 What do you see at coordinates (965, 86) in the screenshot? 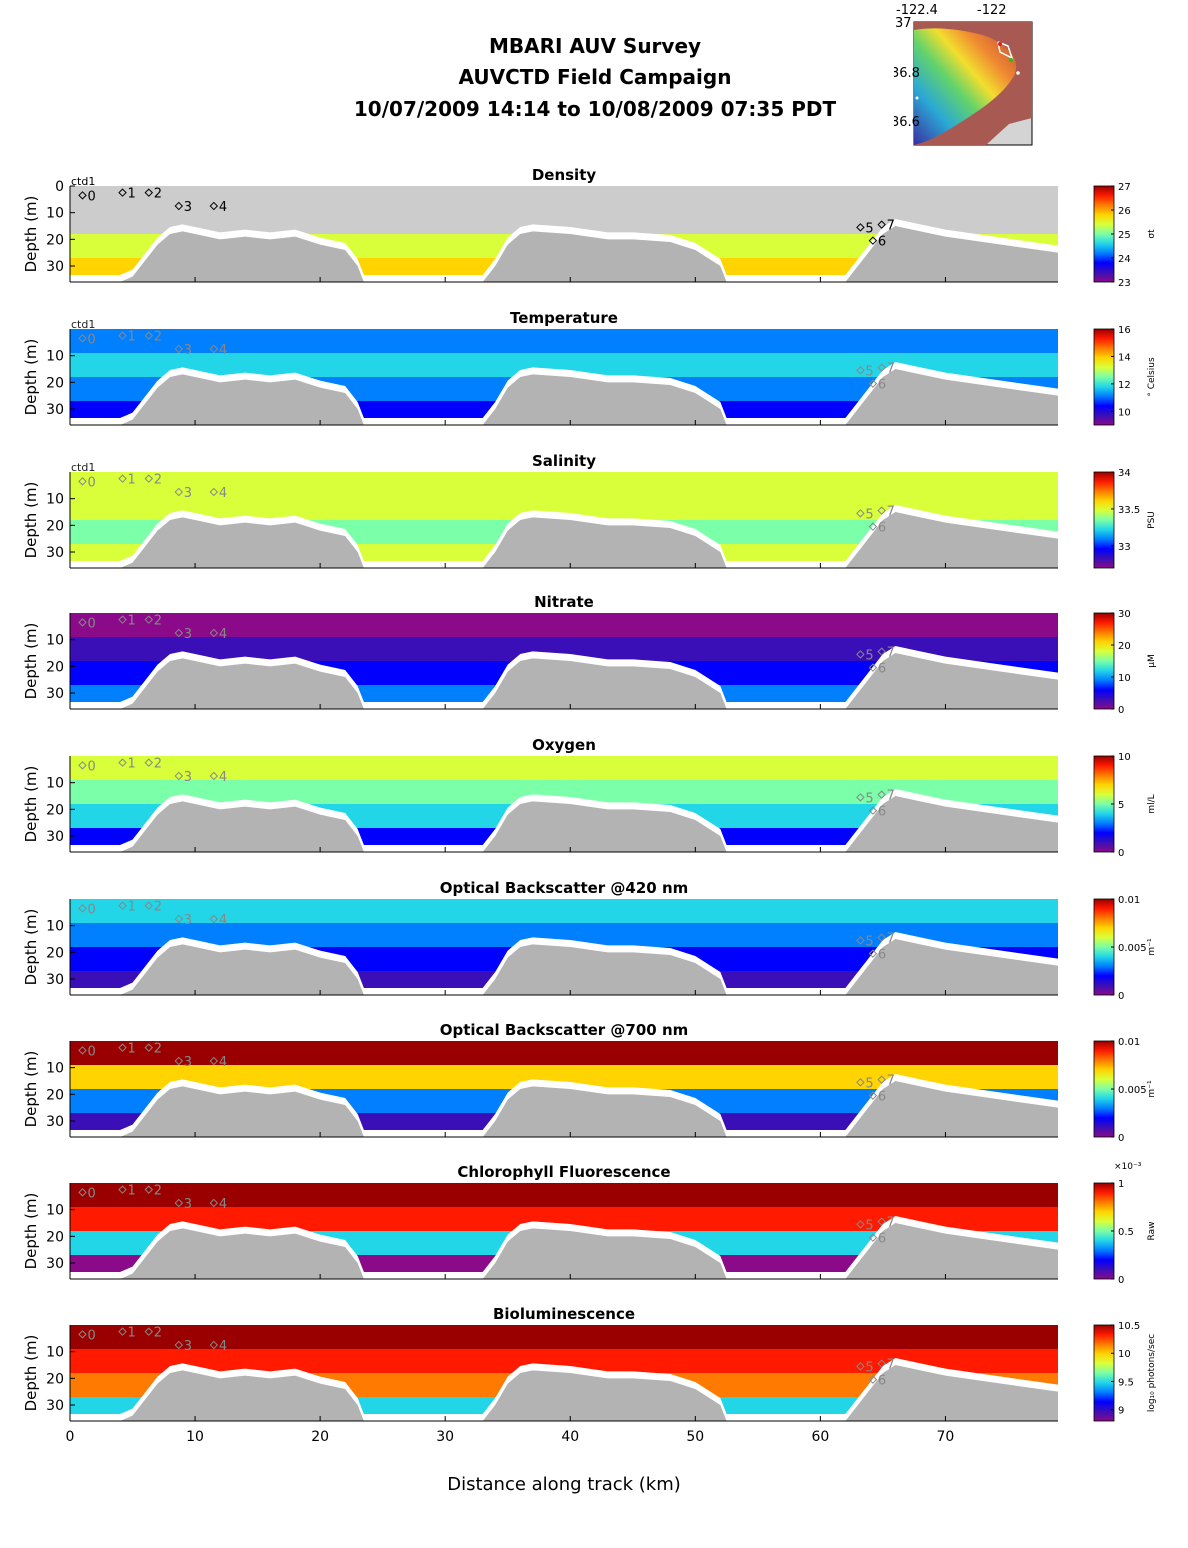
I see `map-bathymetry` at bounding box center [965, 86].